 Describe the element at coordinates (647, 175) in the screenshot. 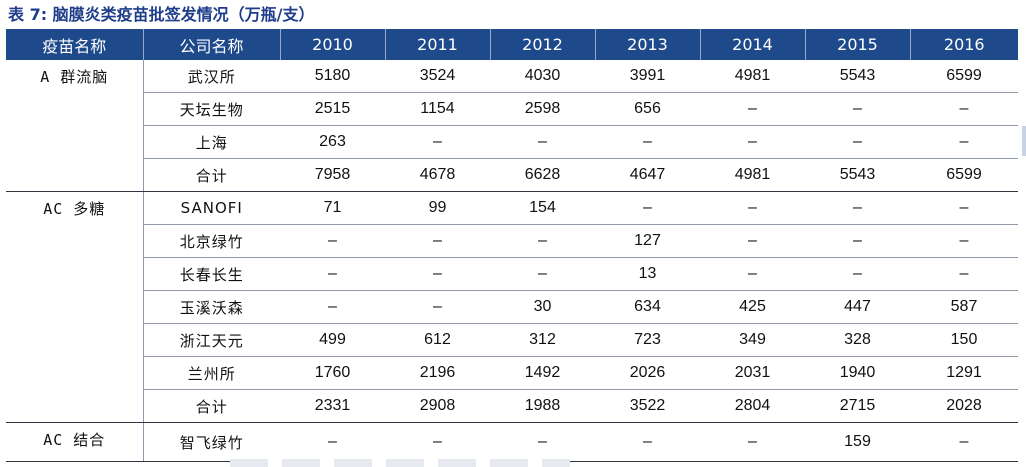

I see `value-cell: 4647` at that location.